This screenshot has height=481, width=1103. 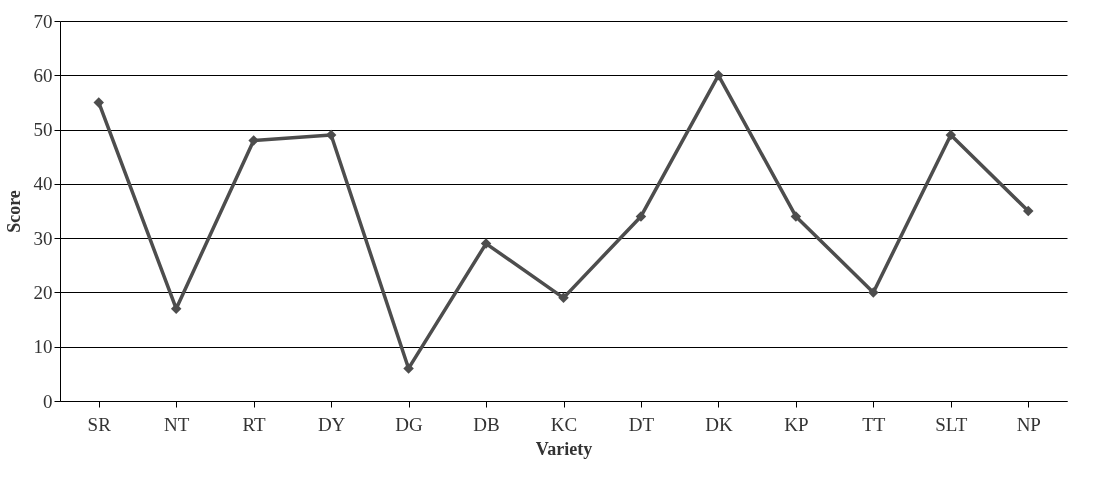 What do you see at coordinates (564, 424) in the screenshot?
I see `x-tick-label: KC` at bounding box center [564, 424].